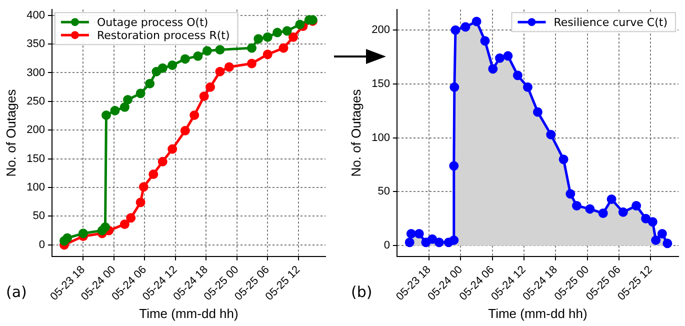  Describe the element at coordinates (611, 22) in the screenshot. I see `legend-label: Resilience curve C(t)` at that location.